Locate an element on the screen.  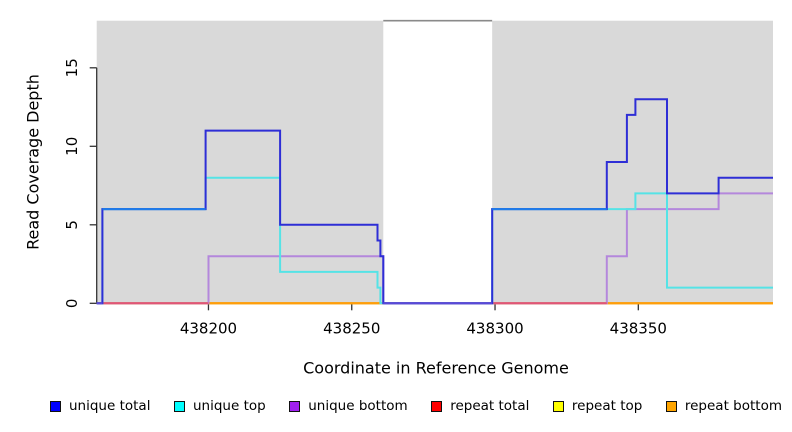
legend-swatch-unique-total is located at coordinates (55, 406).